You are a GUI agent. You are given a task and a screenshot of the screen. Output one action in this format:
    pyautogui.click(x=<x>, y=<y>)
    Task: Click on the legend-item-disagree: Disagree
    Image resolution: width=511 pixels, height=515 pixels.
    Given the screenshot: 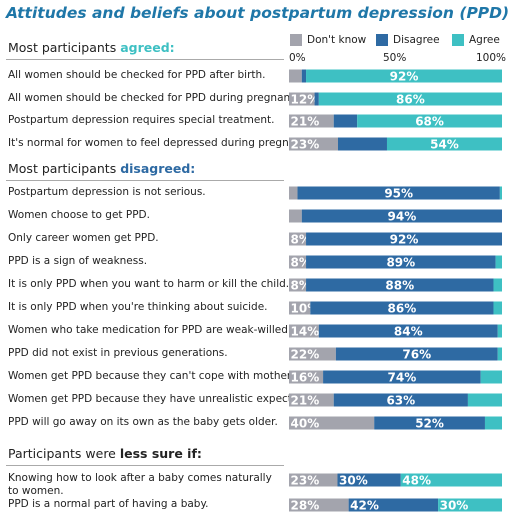 What is the action you would take?
    pyautogui.click(x=408, y=40)
    